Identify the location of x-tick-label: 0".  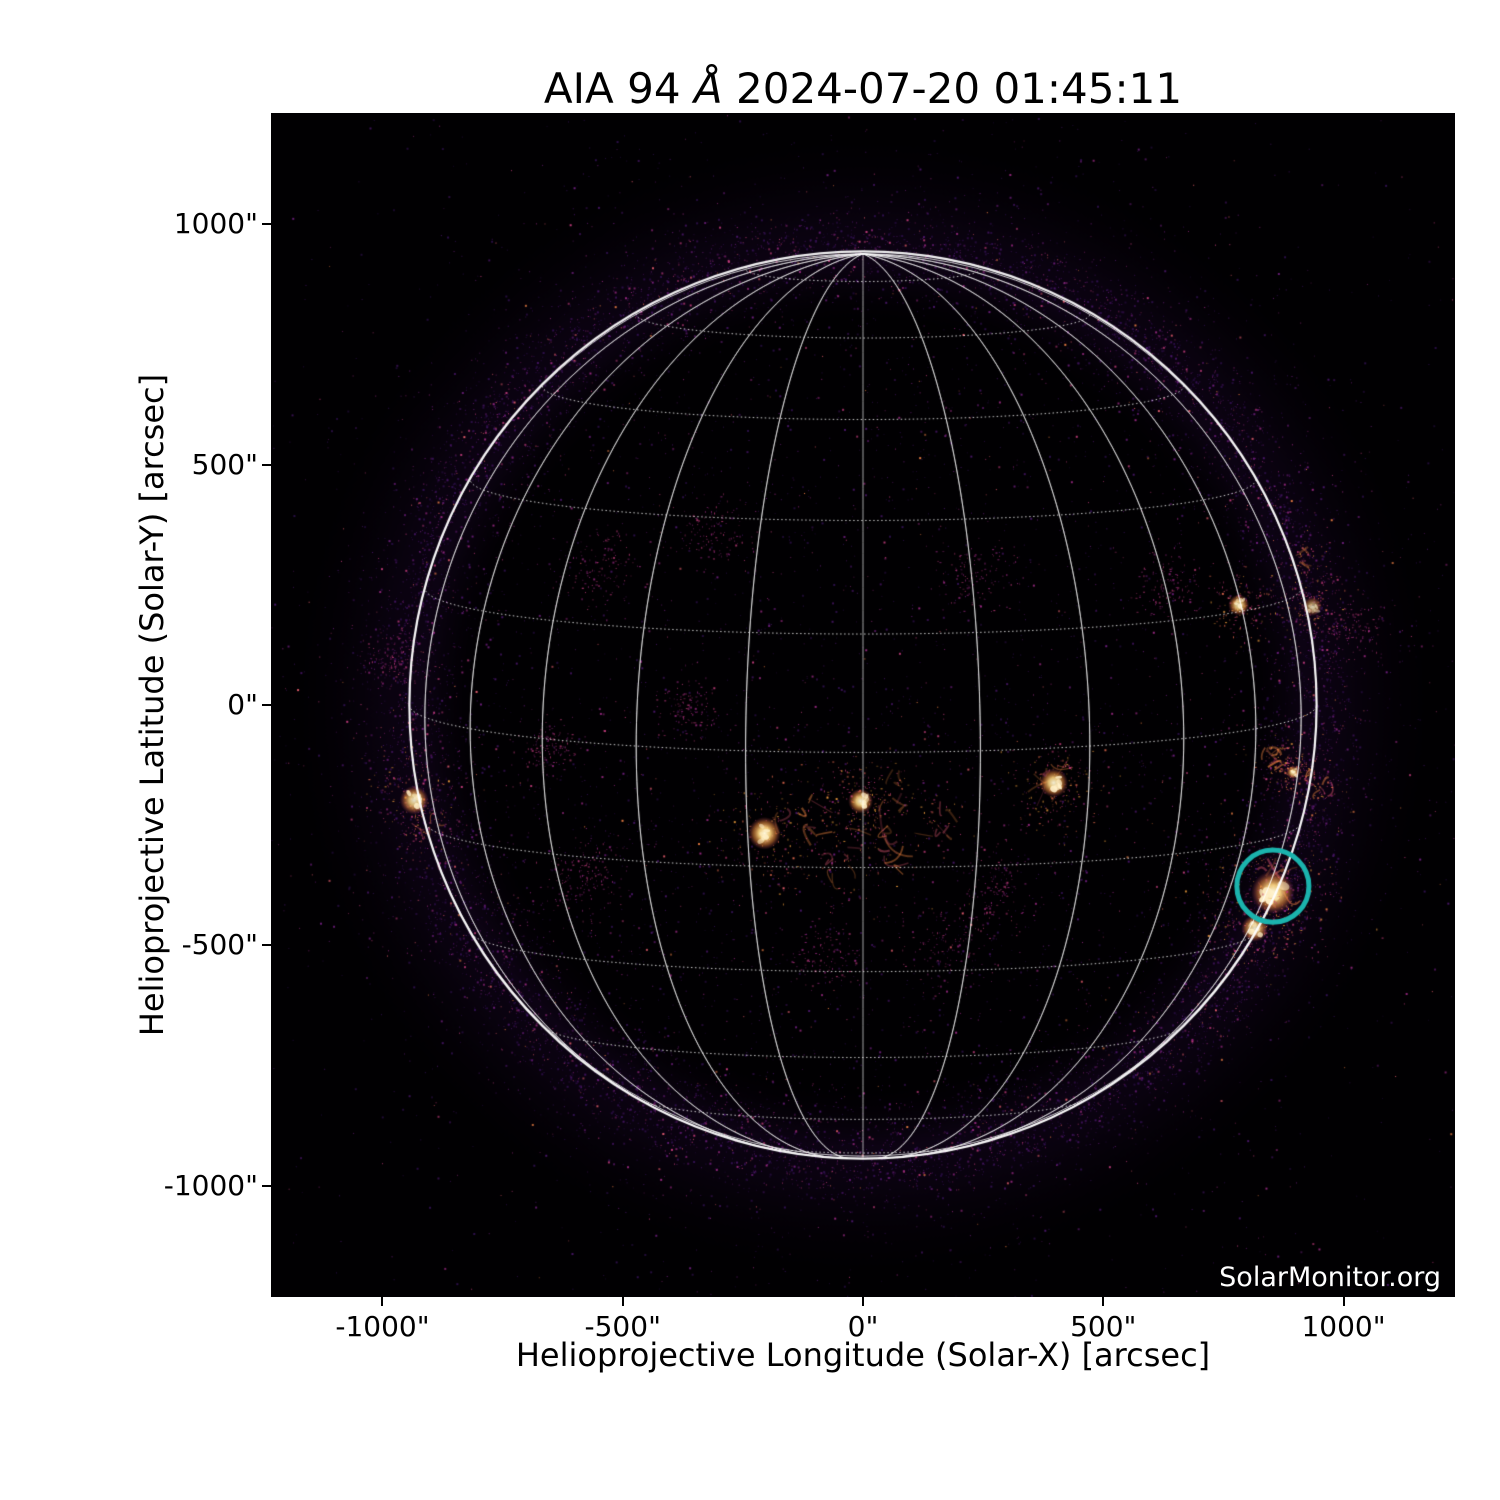
(863, 1326).